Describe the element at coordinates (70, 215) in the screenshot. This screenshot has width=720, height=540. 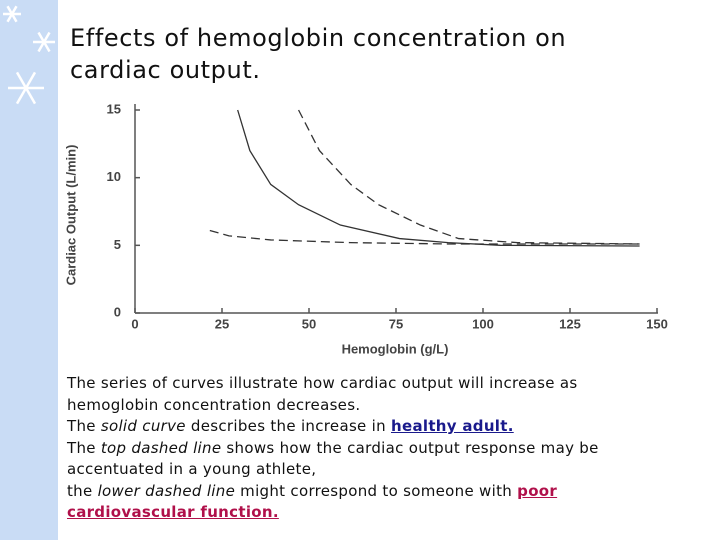
I see `y-axis-label: Cardiac Output (L/min)` at that location.